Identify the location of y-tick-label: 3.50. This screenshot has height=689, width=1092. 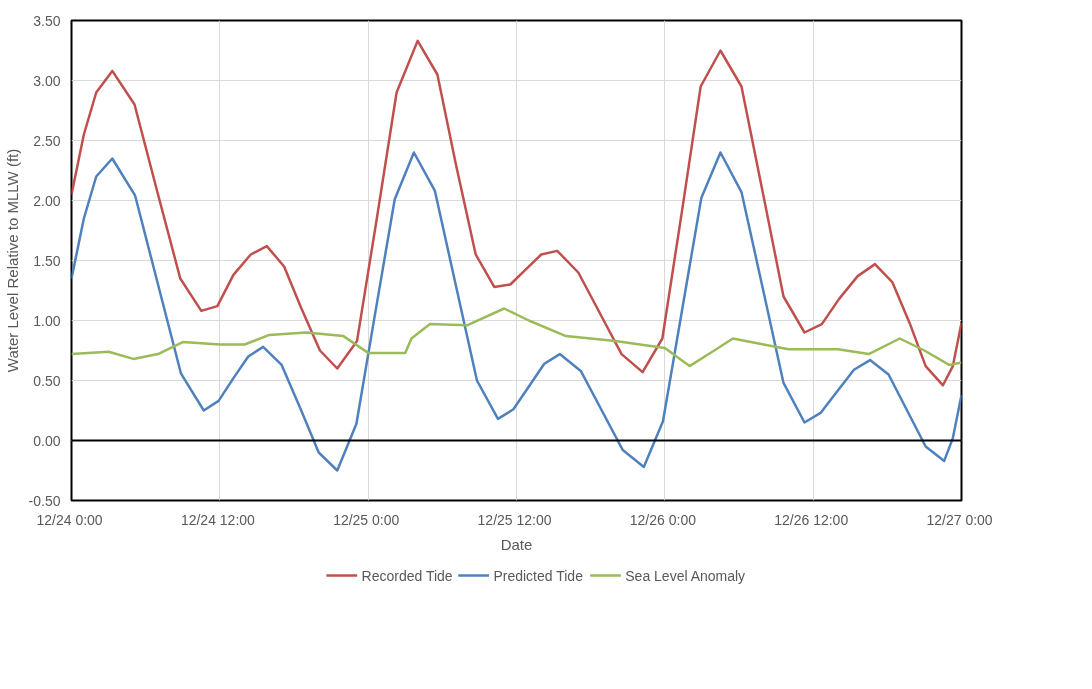
(47, 20).